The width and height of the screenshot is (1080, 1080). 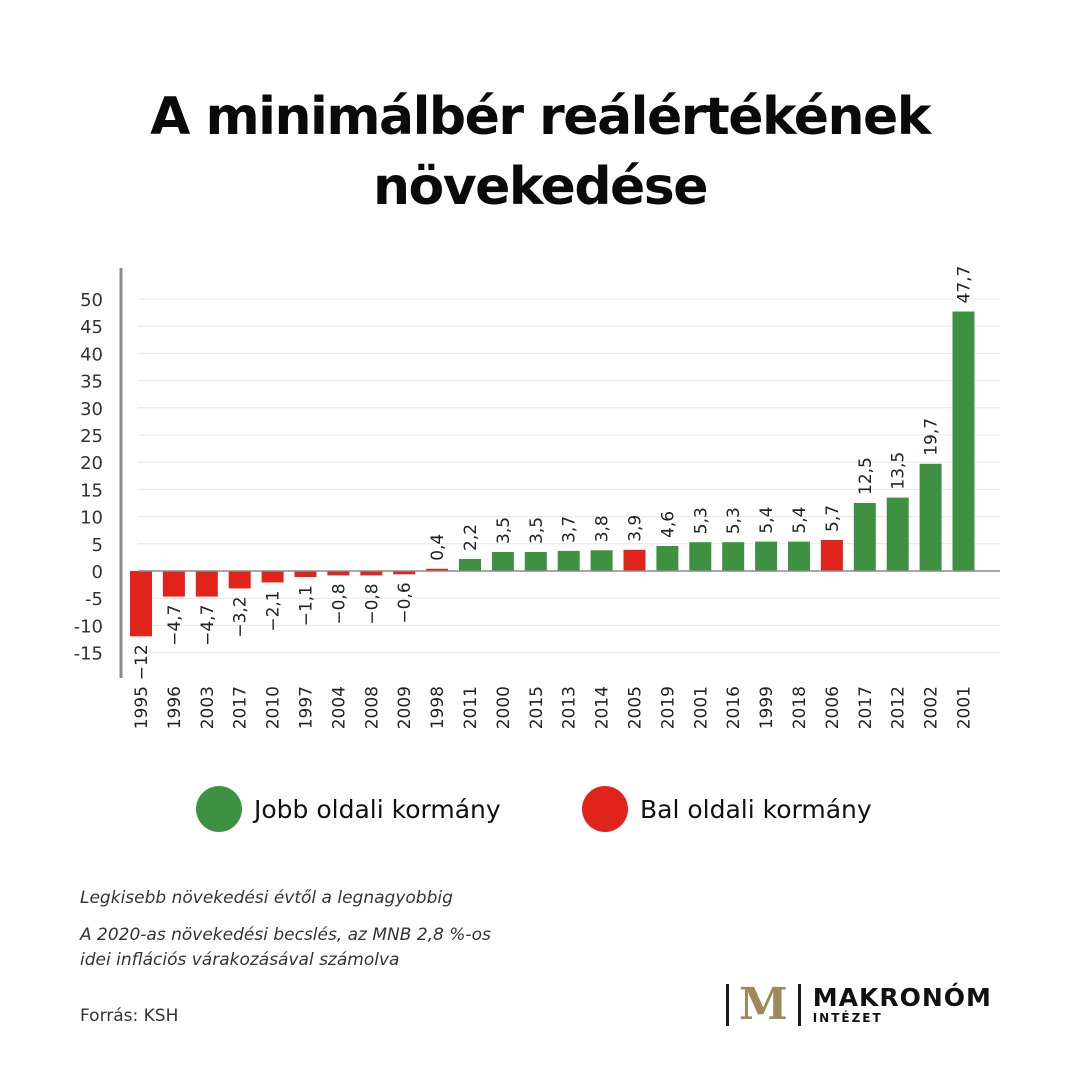 I want to click on data-label: 19,7, so click(x=932, y=437).